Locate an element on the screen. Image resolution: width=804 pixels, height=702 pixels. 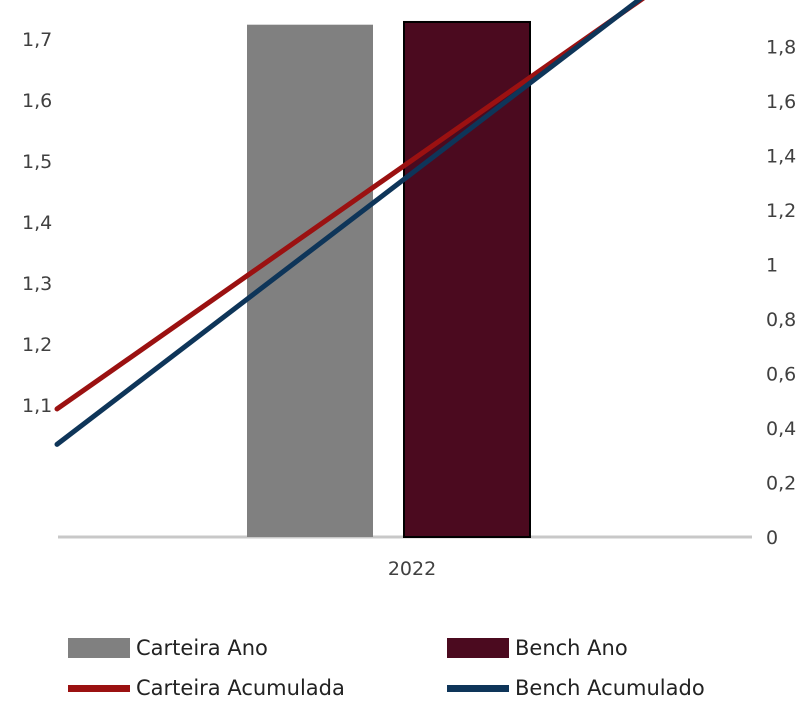
right-tick-label: 0,6 is located at coordinates (781, 375).